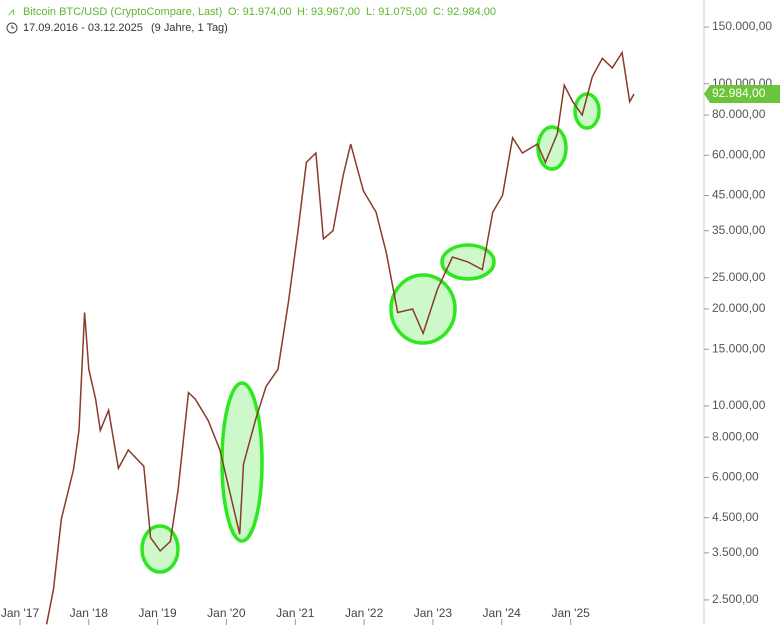 Image resolution: width=780 pixels, height=630 pixels. I want to click on chart-icon: ⩘, so click(11, 12).